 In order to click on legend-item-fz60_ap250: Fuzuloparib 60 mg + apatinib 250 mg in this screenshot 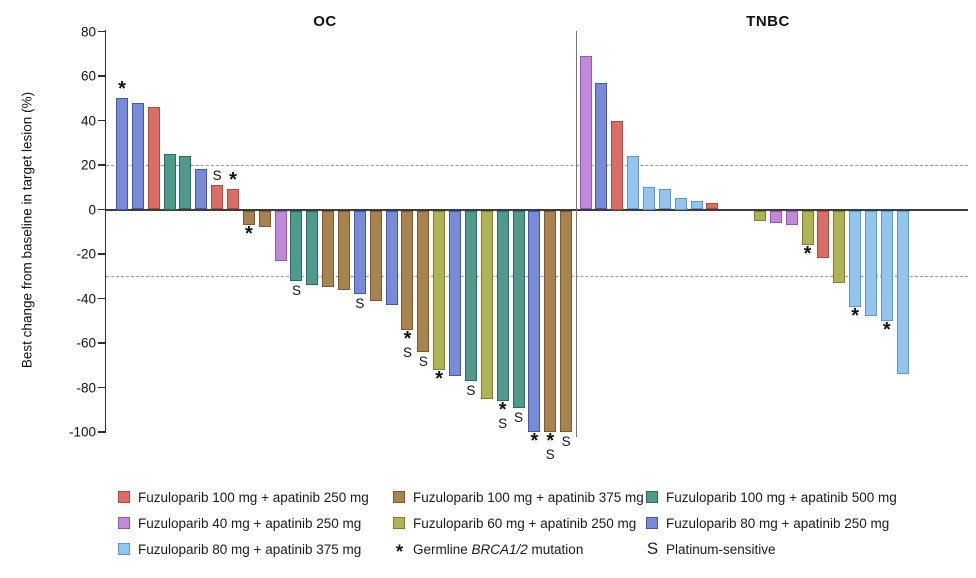, I will do `click(519, 523)`.